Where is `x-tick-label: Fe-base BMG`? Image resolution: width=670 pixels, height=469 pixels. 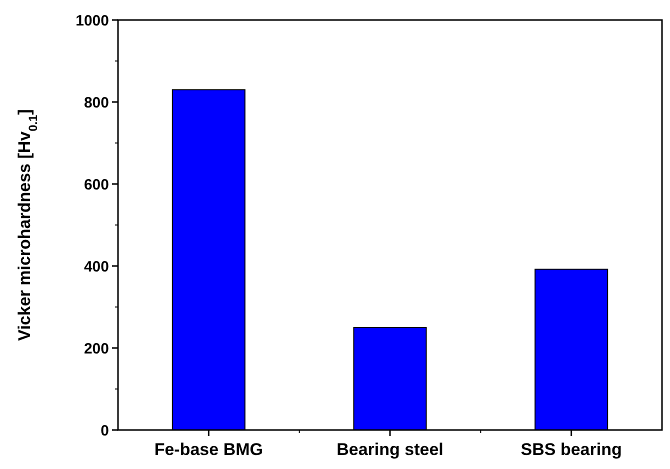 x-tick-label: Fe-base BMG is located at coordinates (208, 449).